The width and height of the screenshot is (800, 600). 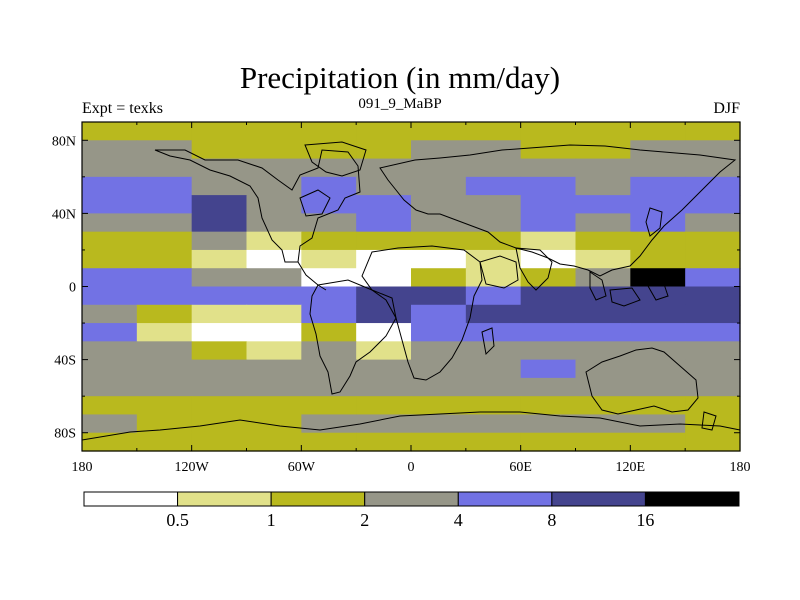 I want to click on colorbar-label: 1, so click(x=271, y=520).